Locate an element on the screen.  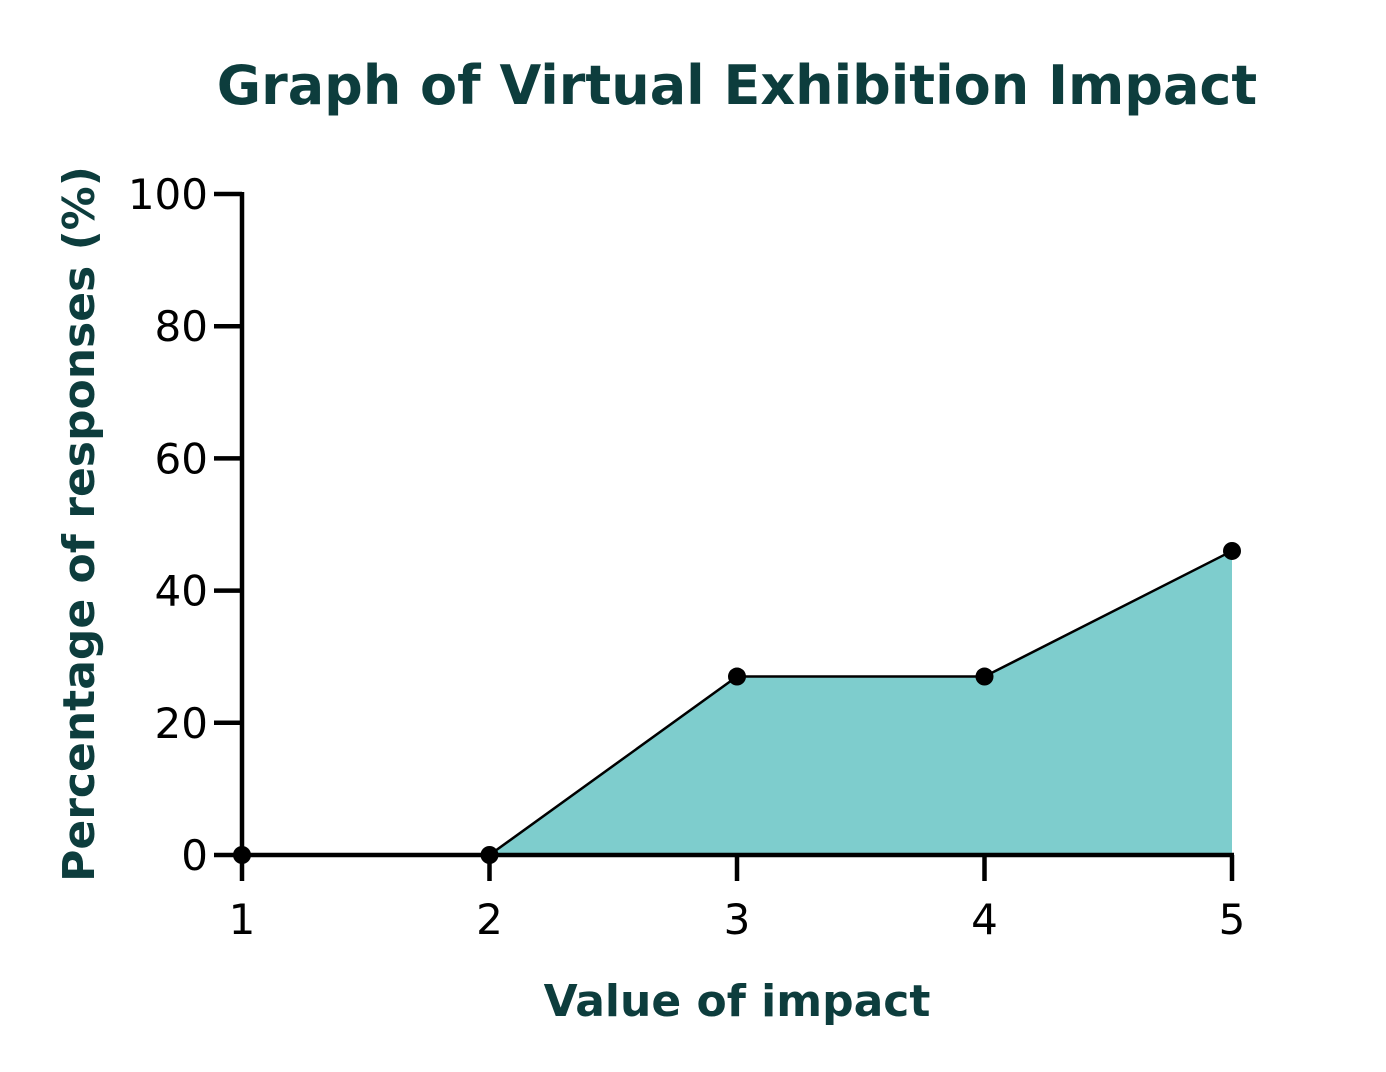
x-tick-label: 3 is located at coordinates (737, 919).